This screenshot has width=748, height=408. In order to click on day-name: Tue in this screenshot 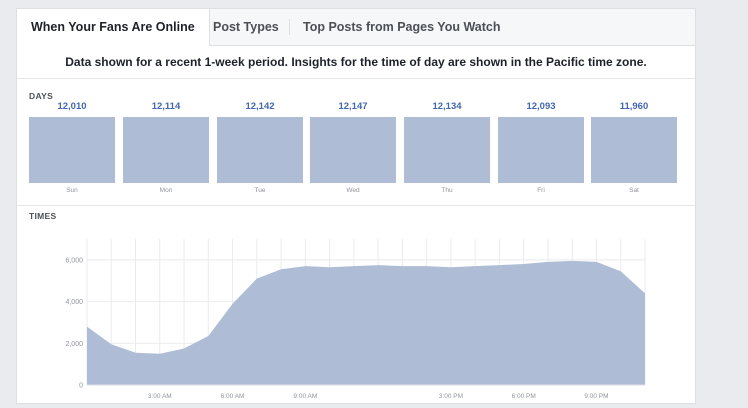, I will do `click(260, 190)`.